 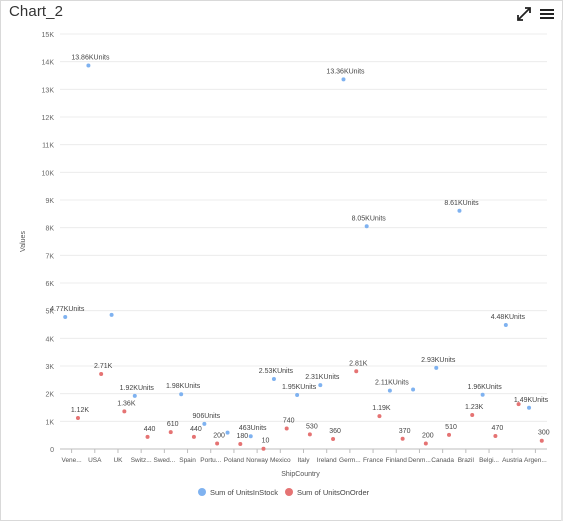 I want to click on y-tick-label: 11K, so click(x=48, y=146).